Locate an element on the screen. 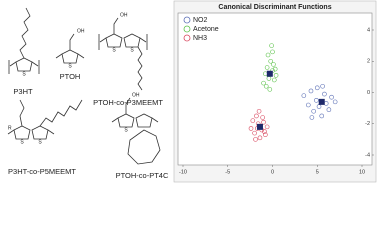  x-tick-label: -5 is located at coordinates (227, 172).